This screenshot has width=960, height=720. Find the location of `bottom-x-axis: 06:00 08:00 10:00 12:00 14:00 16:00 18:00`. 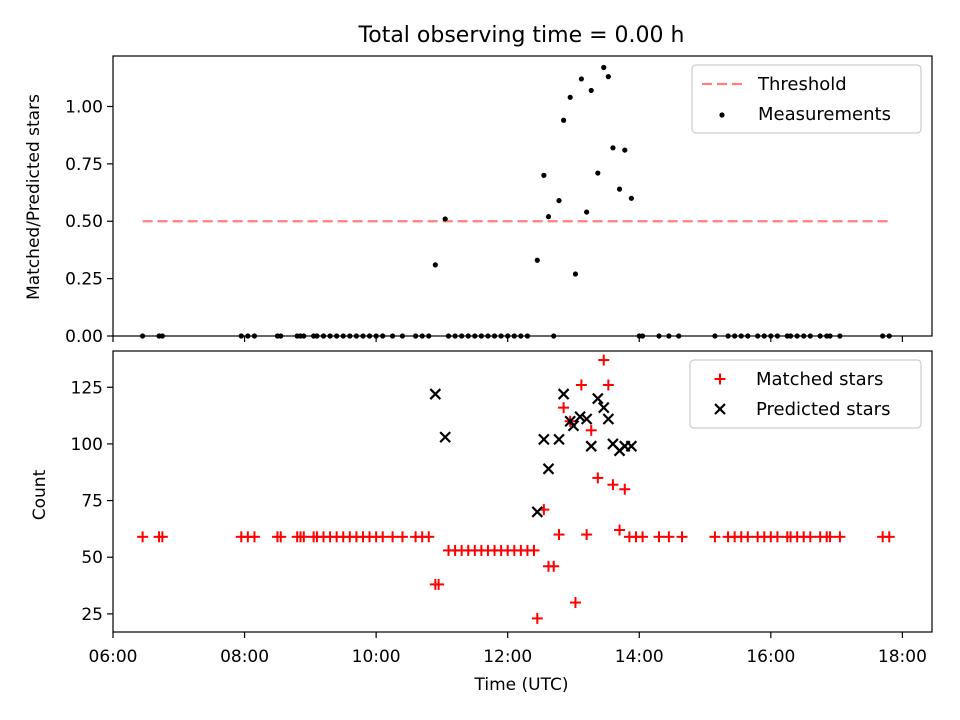

bottom-x-axis: 06:00 08:00 10:00 12:00 14:00 16:00 18:00 is located at coordinates (508, 649).